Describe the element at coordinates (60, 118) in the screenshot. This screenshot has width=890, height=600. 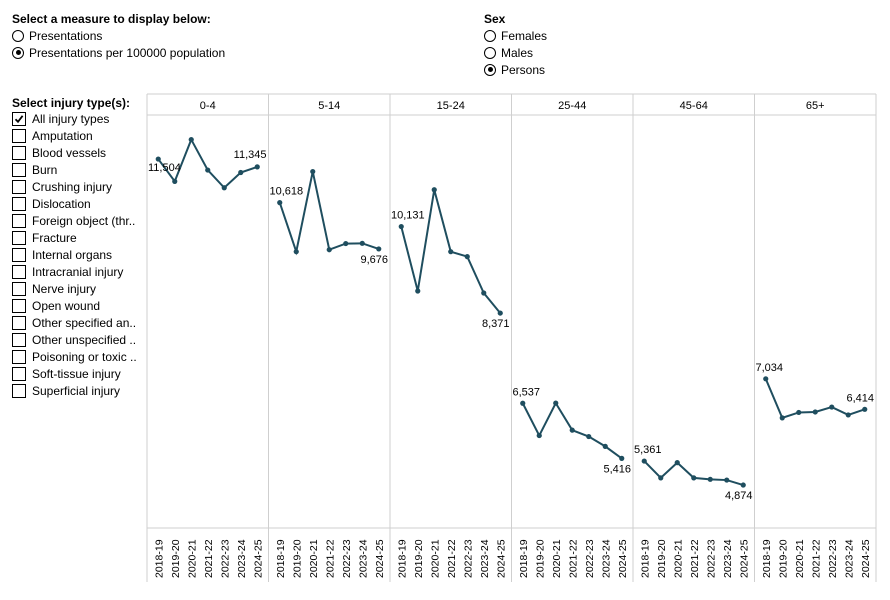
I see `injury-option: All injury types` at that location.